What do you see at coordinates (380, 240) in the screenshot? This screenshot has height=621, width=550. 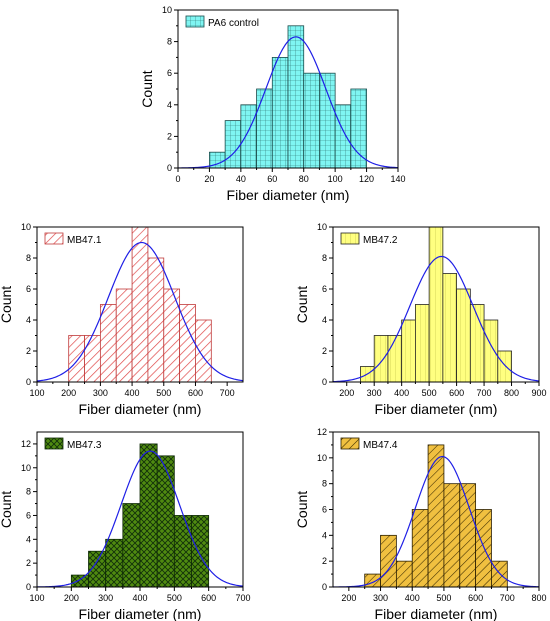 I see `legend-label: MB47.2` at bounding box center [380, 240].